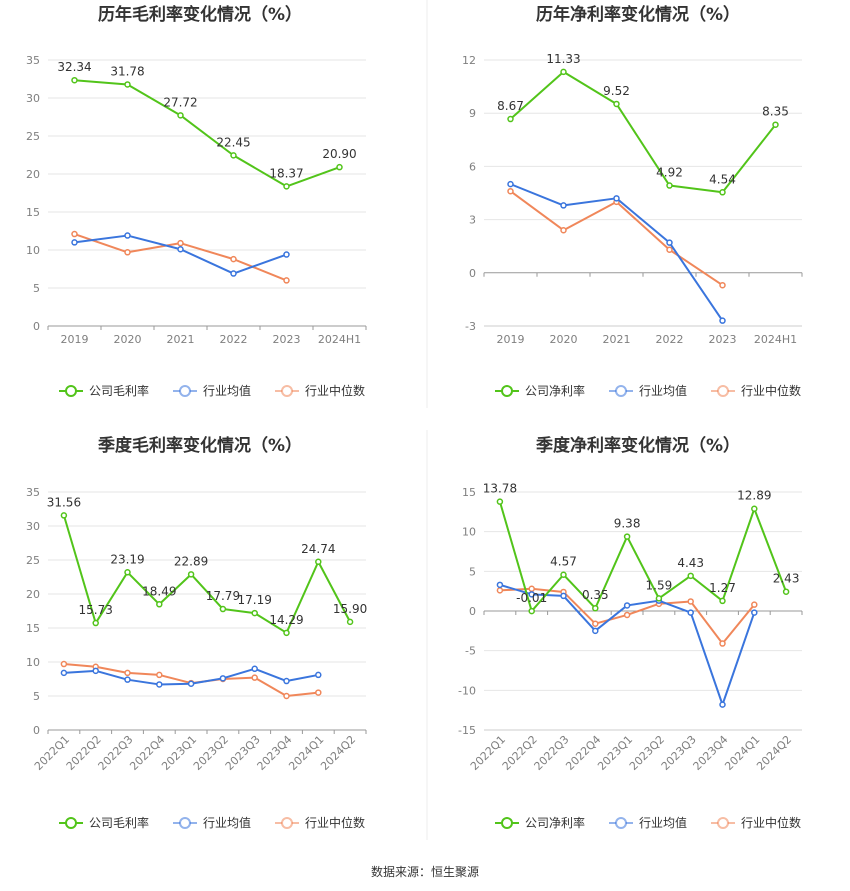 This screenshot has width=850, height=891. What do you see at coordinates (786, 579) in the screenshot?
I see `data-label: 2.43` at bounding box center [786, 579].